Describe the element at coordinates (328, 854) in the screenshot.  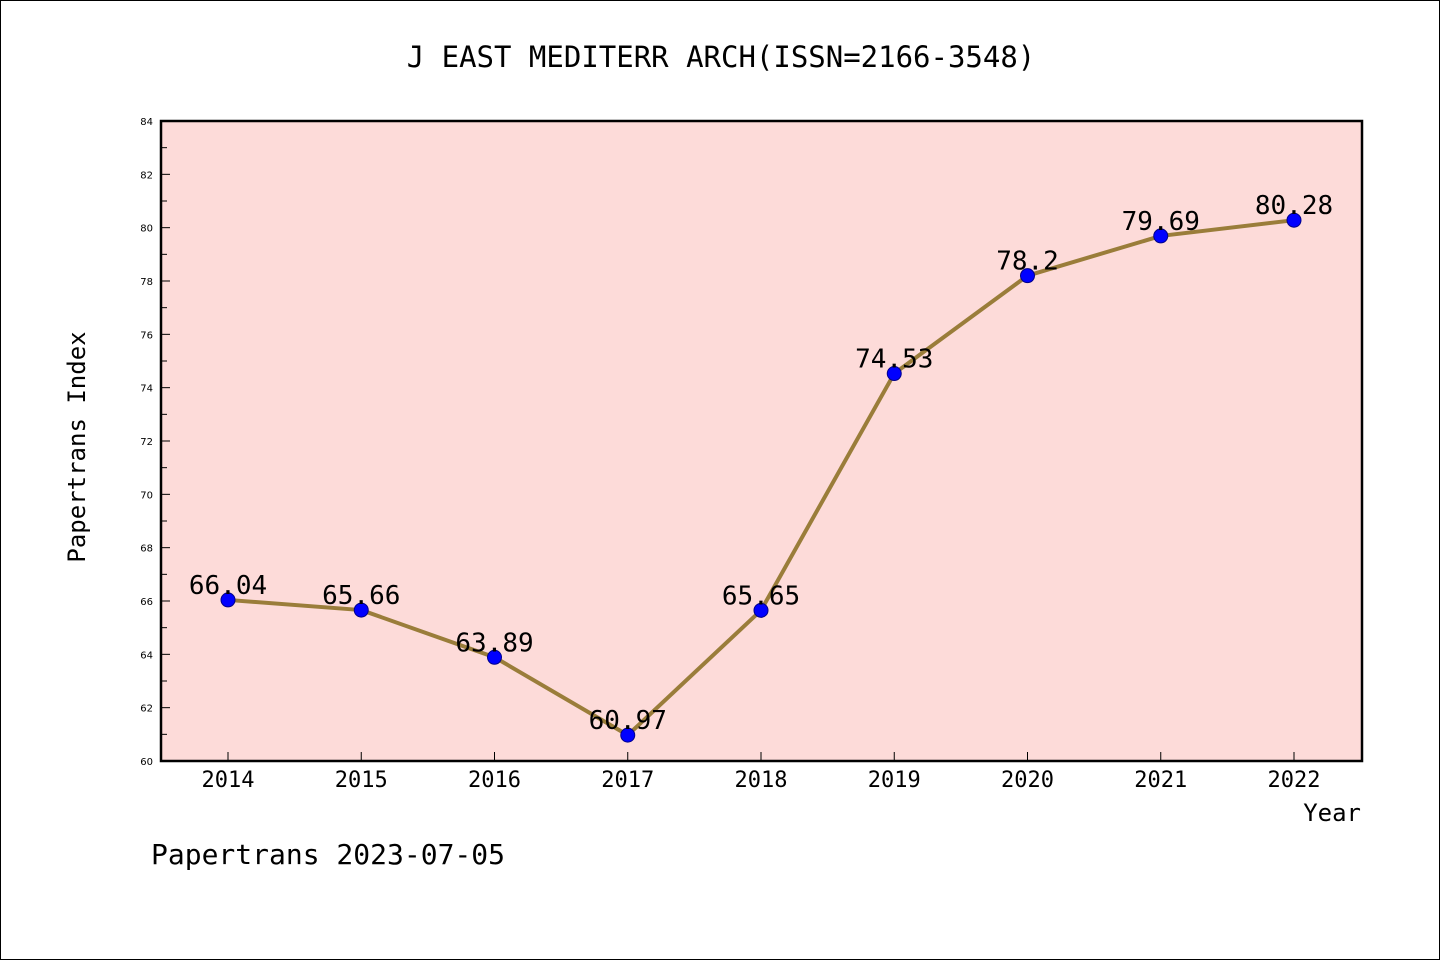
I see `footer-text: Papertrans 2023-07-05` at that location.